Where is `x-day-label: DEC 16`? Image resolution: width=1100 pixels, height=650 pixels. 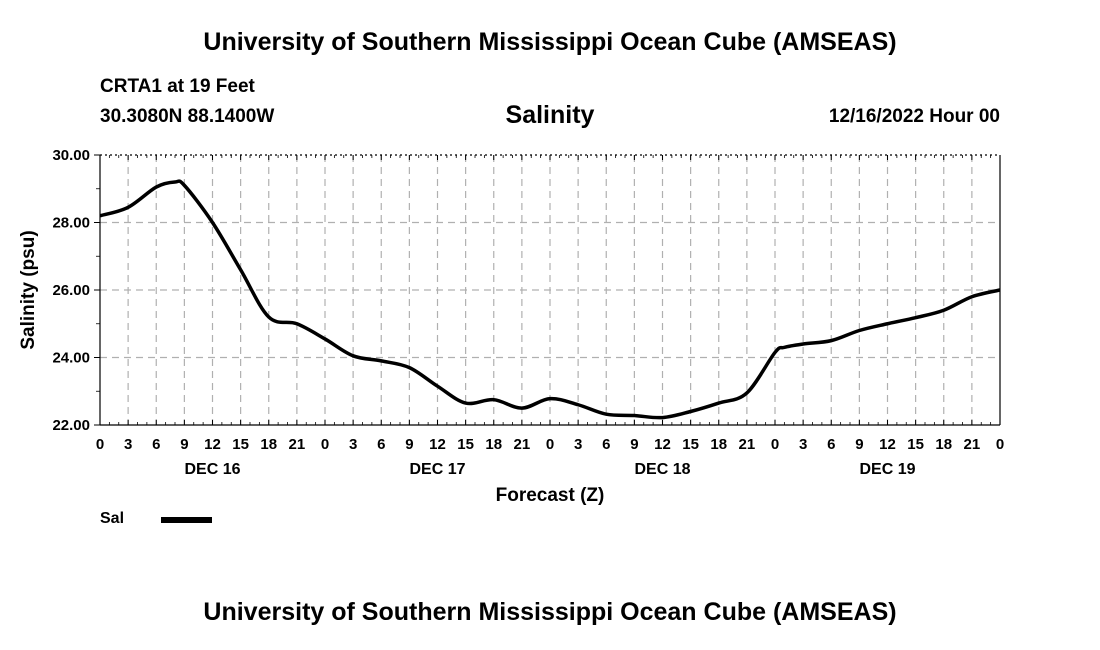 x-day-label: DEC 16 is located at coordinates (212, 469).